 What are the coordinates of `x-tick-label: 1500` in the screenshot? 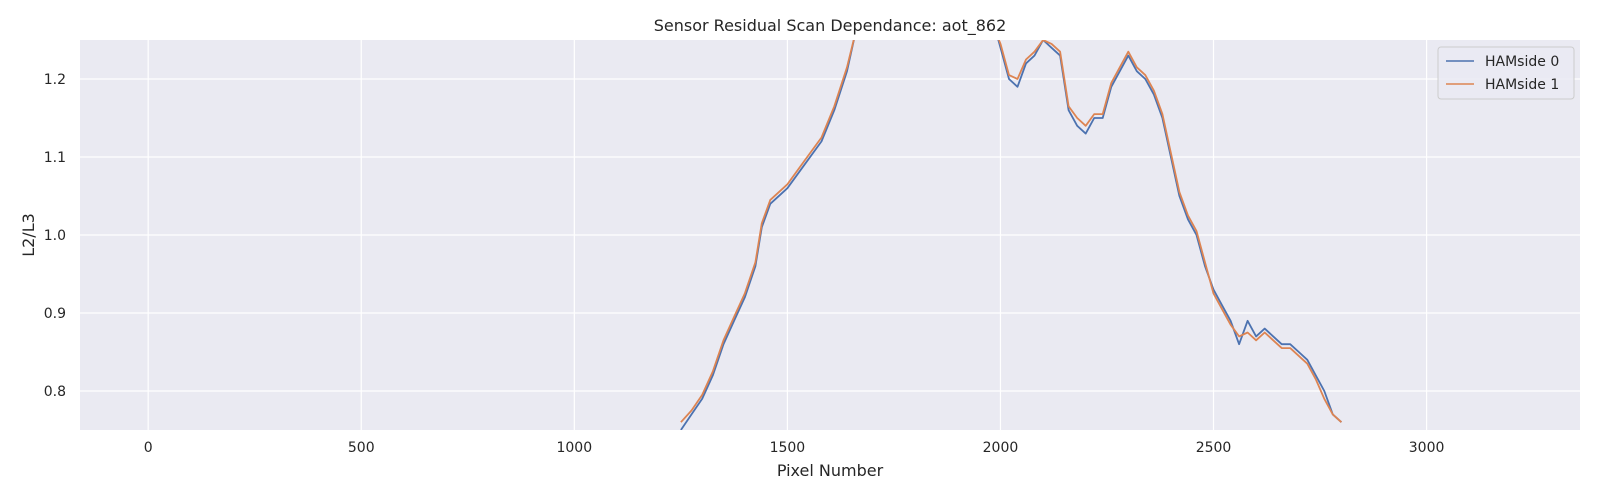 It's located at (788, 448).